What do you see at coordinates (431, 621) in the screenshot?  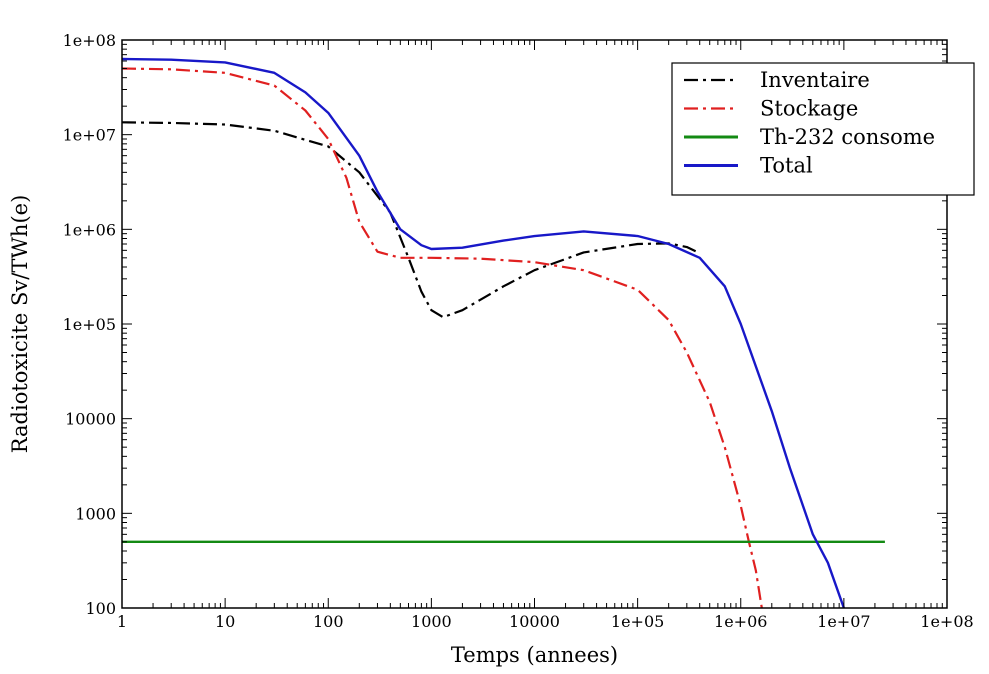 I see `x-tick-label: 1000` at bounding box center [431, 621].